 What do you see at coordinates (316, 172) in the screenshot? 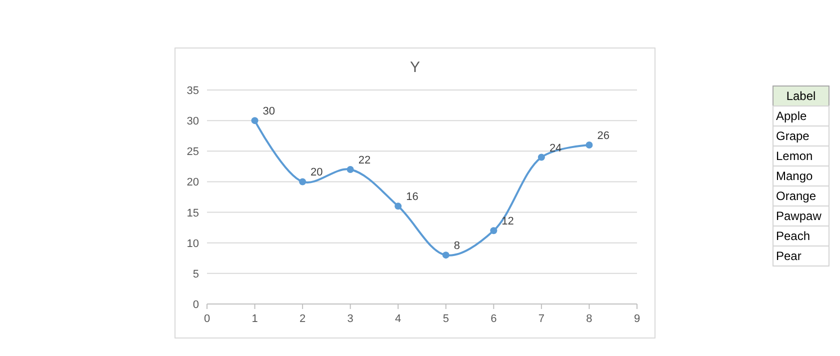
I see `data-label: 20` at bounding box center [316, 172].